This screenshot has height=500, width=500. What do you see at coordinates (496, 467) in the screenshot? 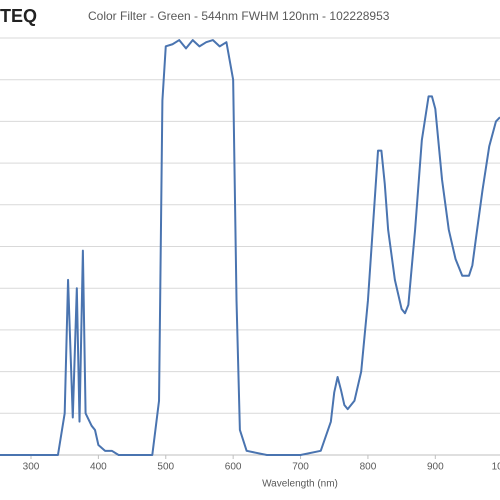
I see `x-tick-label: 1000` at bounding box center [496, 467].